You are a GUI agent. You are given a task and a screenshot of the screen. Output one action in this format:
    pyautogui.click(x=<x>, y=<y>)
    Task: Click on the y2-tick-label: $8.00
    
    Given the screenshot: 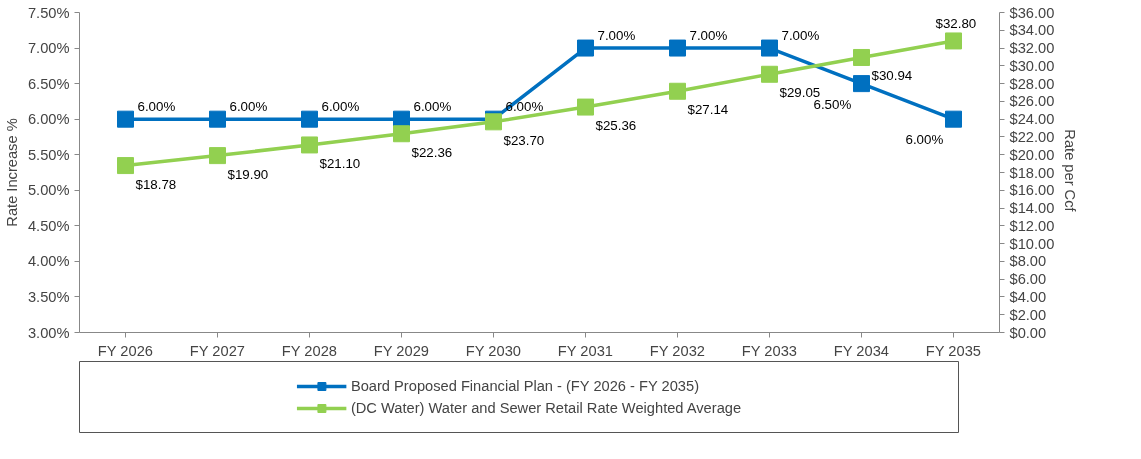 What is the action you would take?
    pyautogui.click(x=1028, y=261)
    